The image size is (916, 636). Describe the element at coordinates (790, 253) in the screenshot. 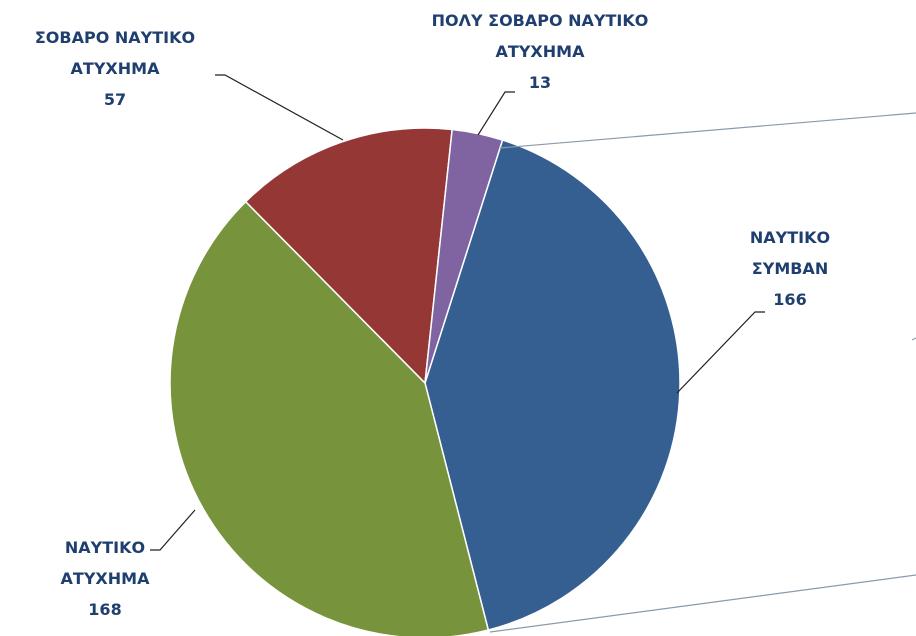

I see `label-name: ΝΑΥΤΙΚΟ ΣΥΜΒΑΝ` at that location.